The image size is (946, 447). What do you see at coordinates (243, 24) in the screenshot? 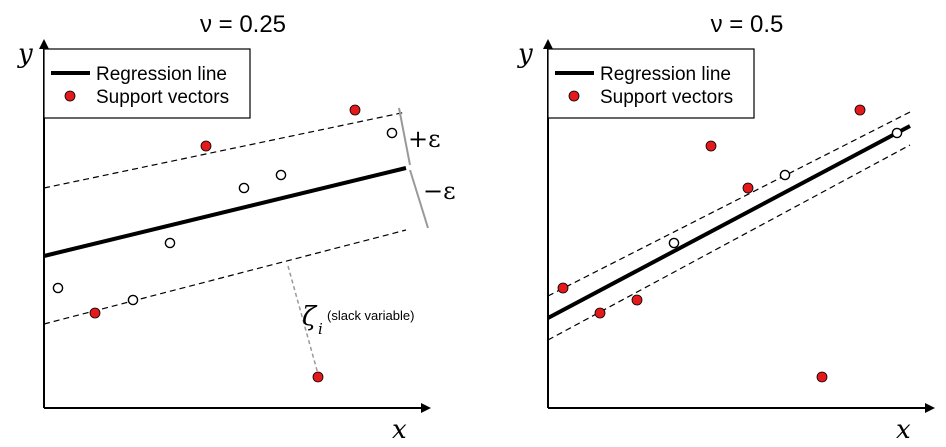
I see `panel-title: ν = 0.25` at bounding box center [243, 24].